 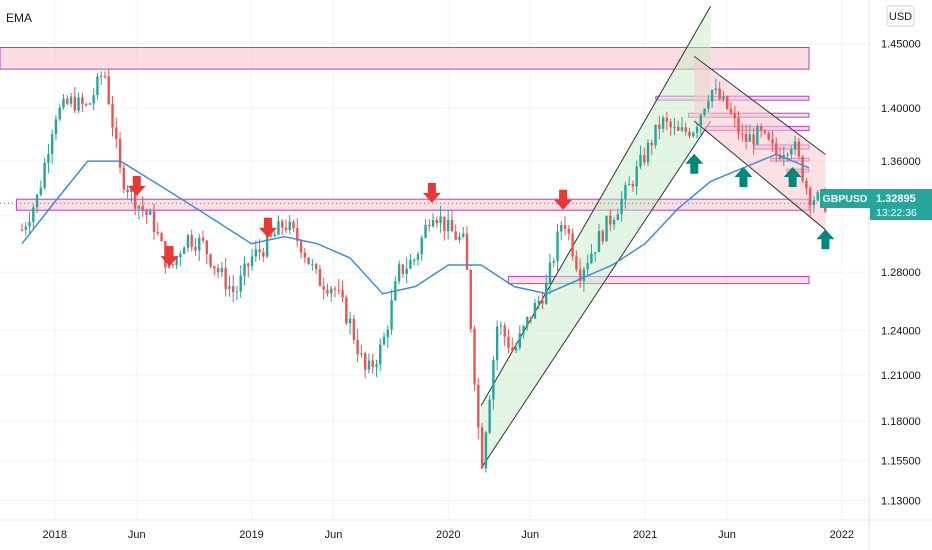 I want to click on currency-label: USD, so click(x=900, y=17).